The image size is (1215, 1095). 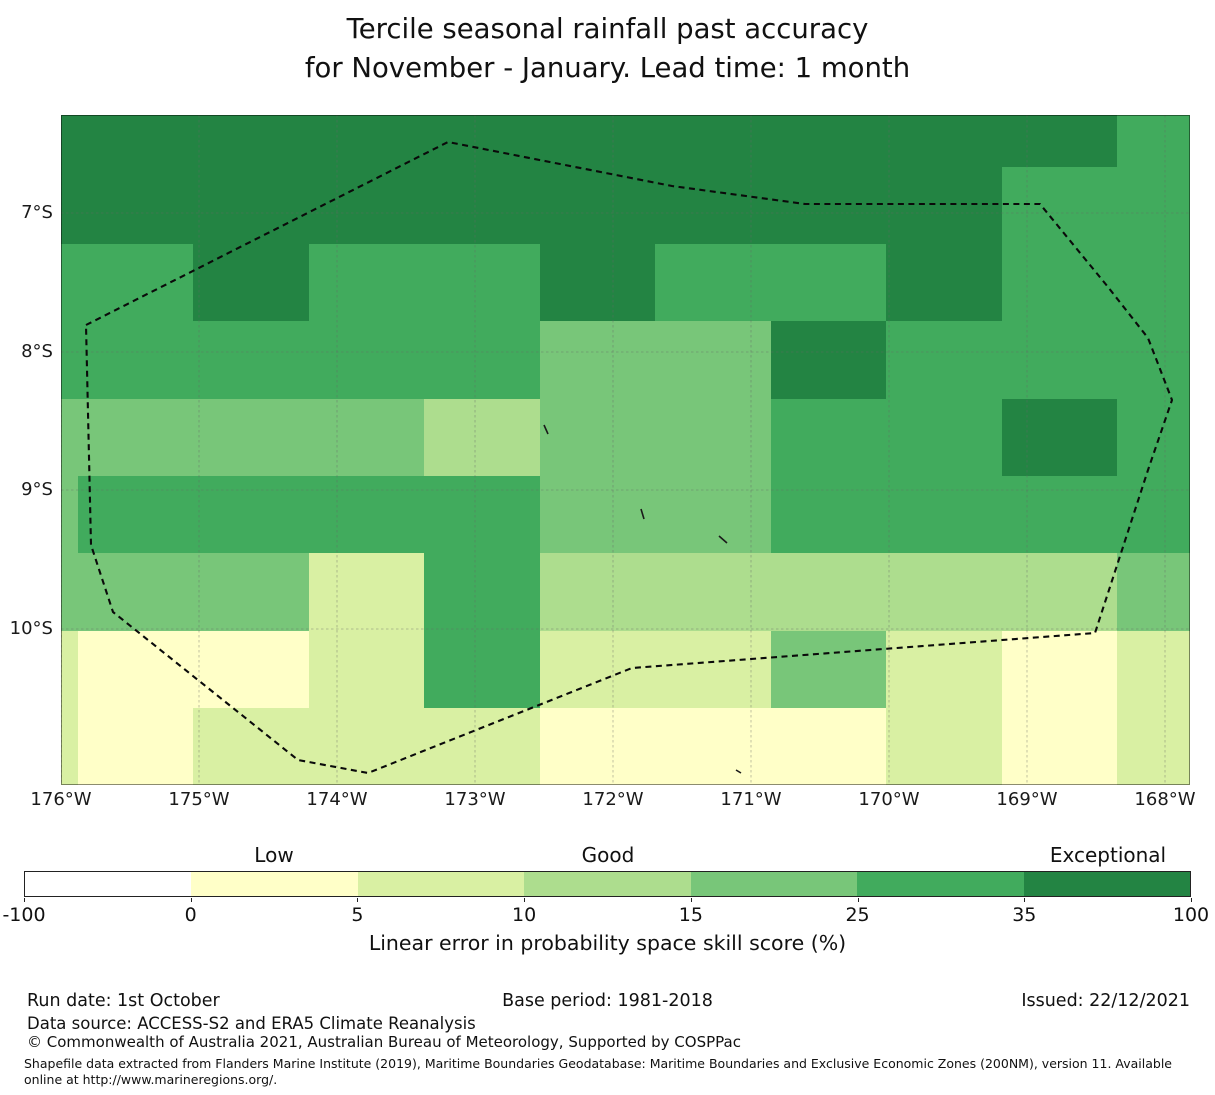 What do you see at coordinates (1108, 855) in the screenshot?
I see `colorbar-category-label: Exceptional` at bounding box center [1108, 855].